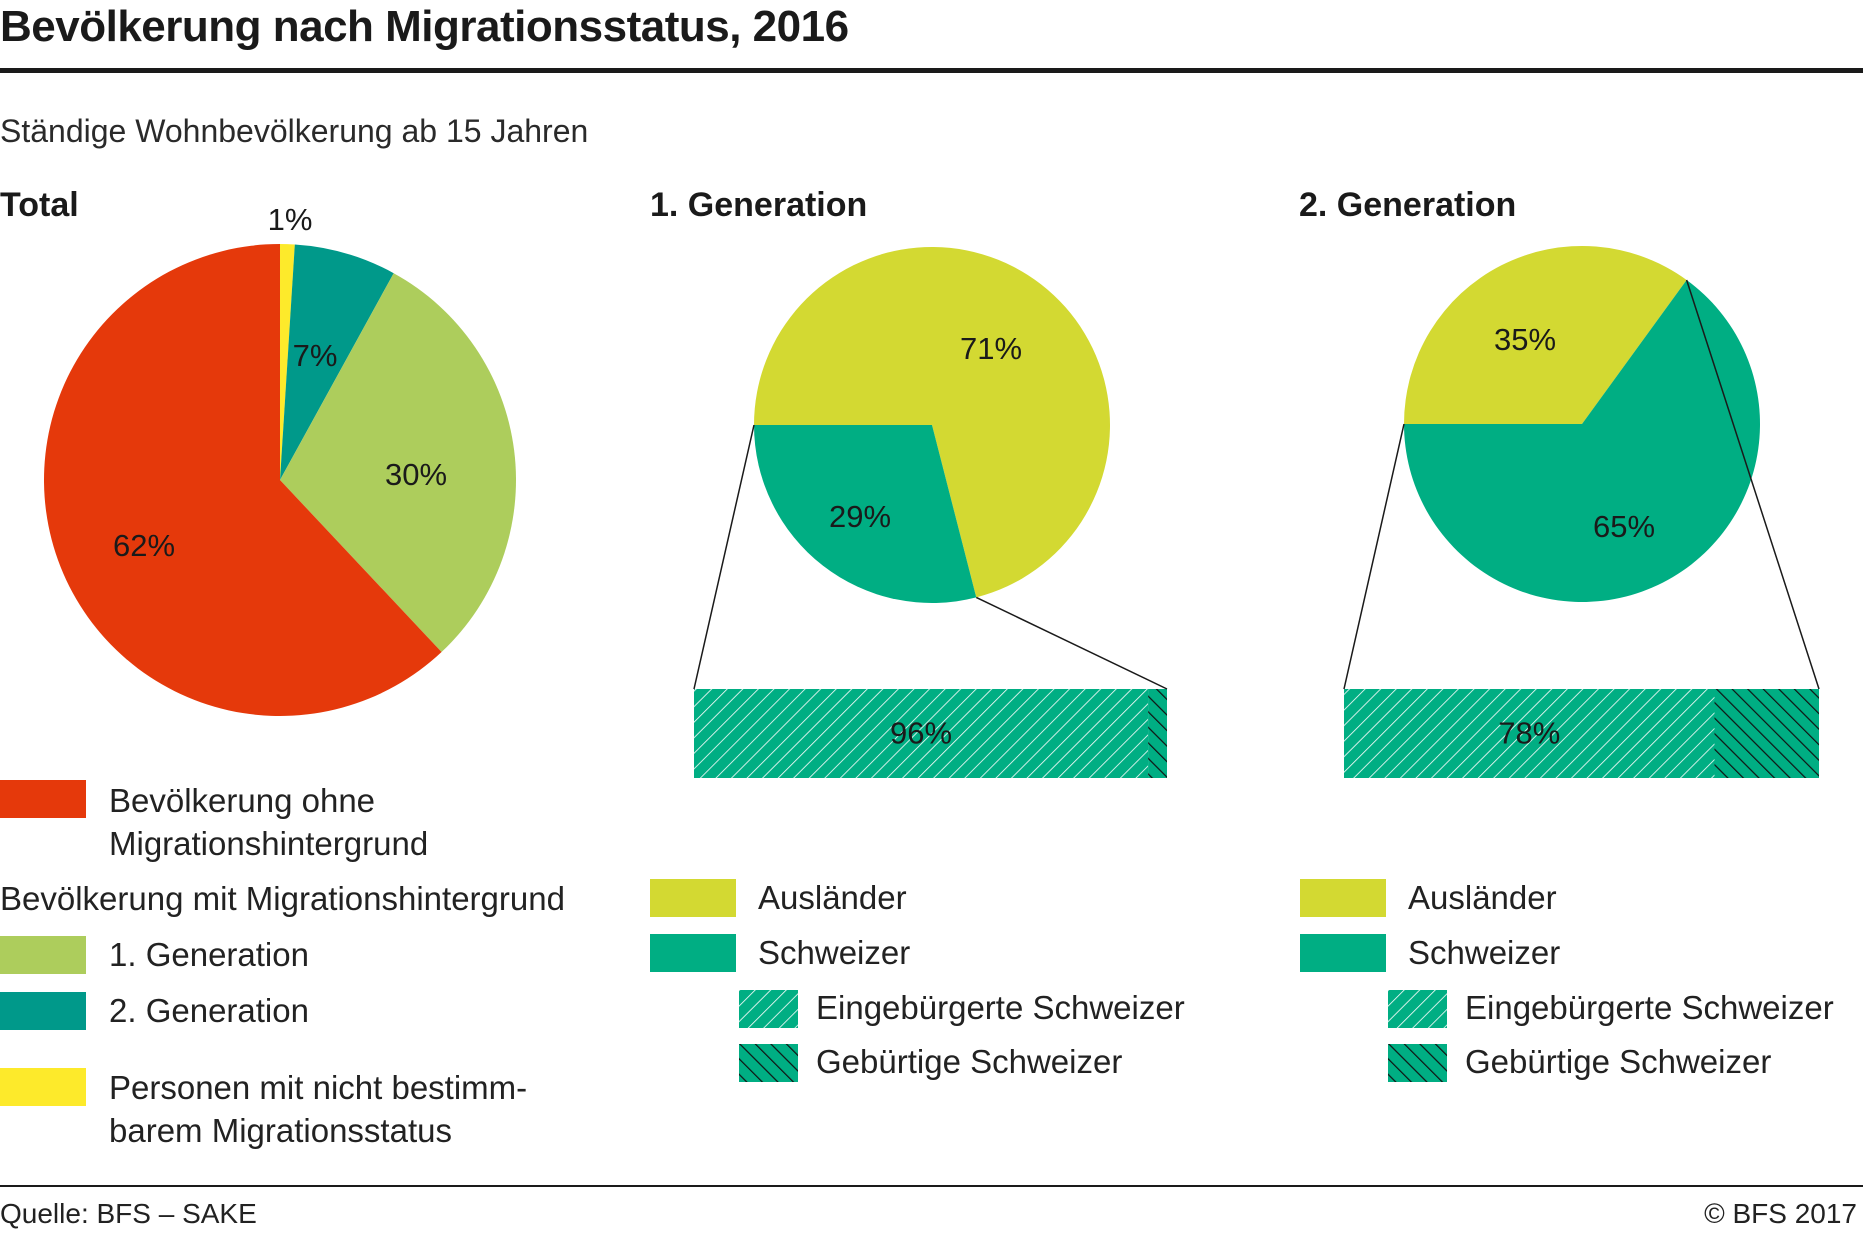 Image resolution: width=1863 pixels, height=1237 pixels. Describe the element at coordinates (43, 799) in the screenshot. I see `legend-swatch-ohne` at that location.